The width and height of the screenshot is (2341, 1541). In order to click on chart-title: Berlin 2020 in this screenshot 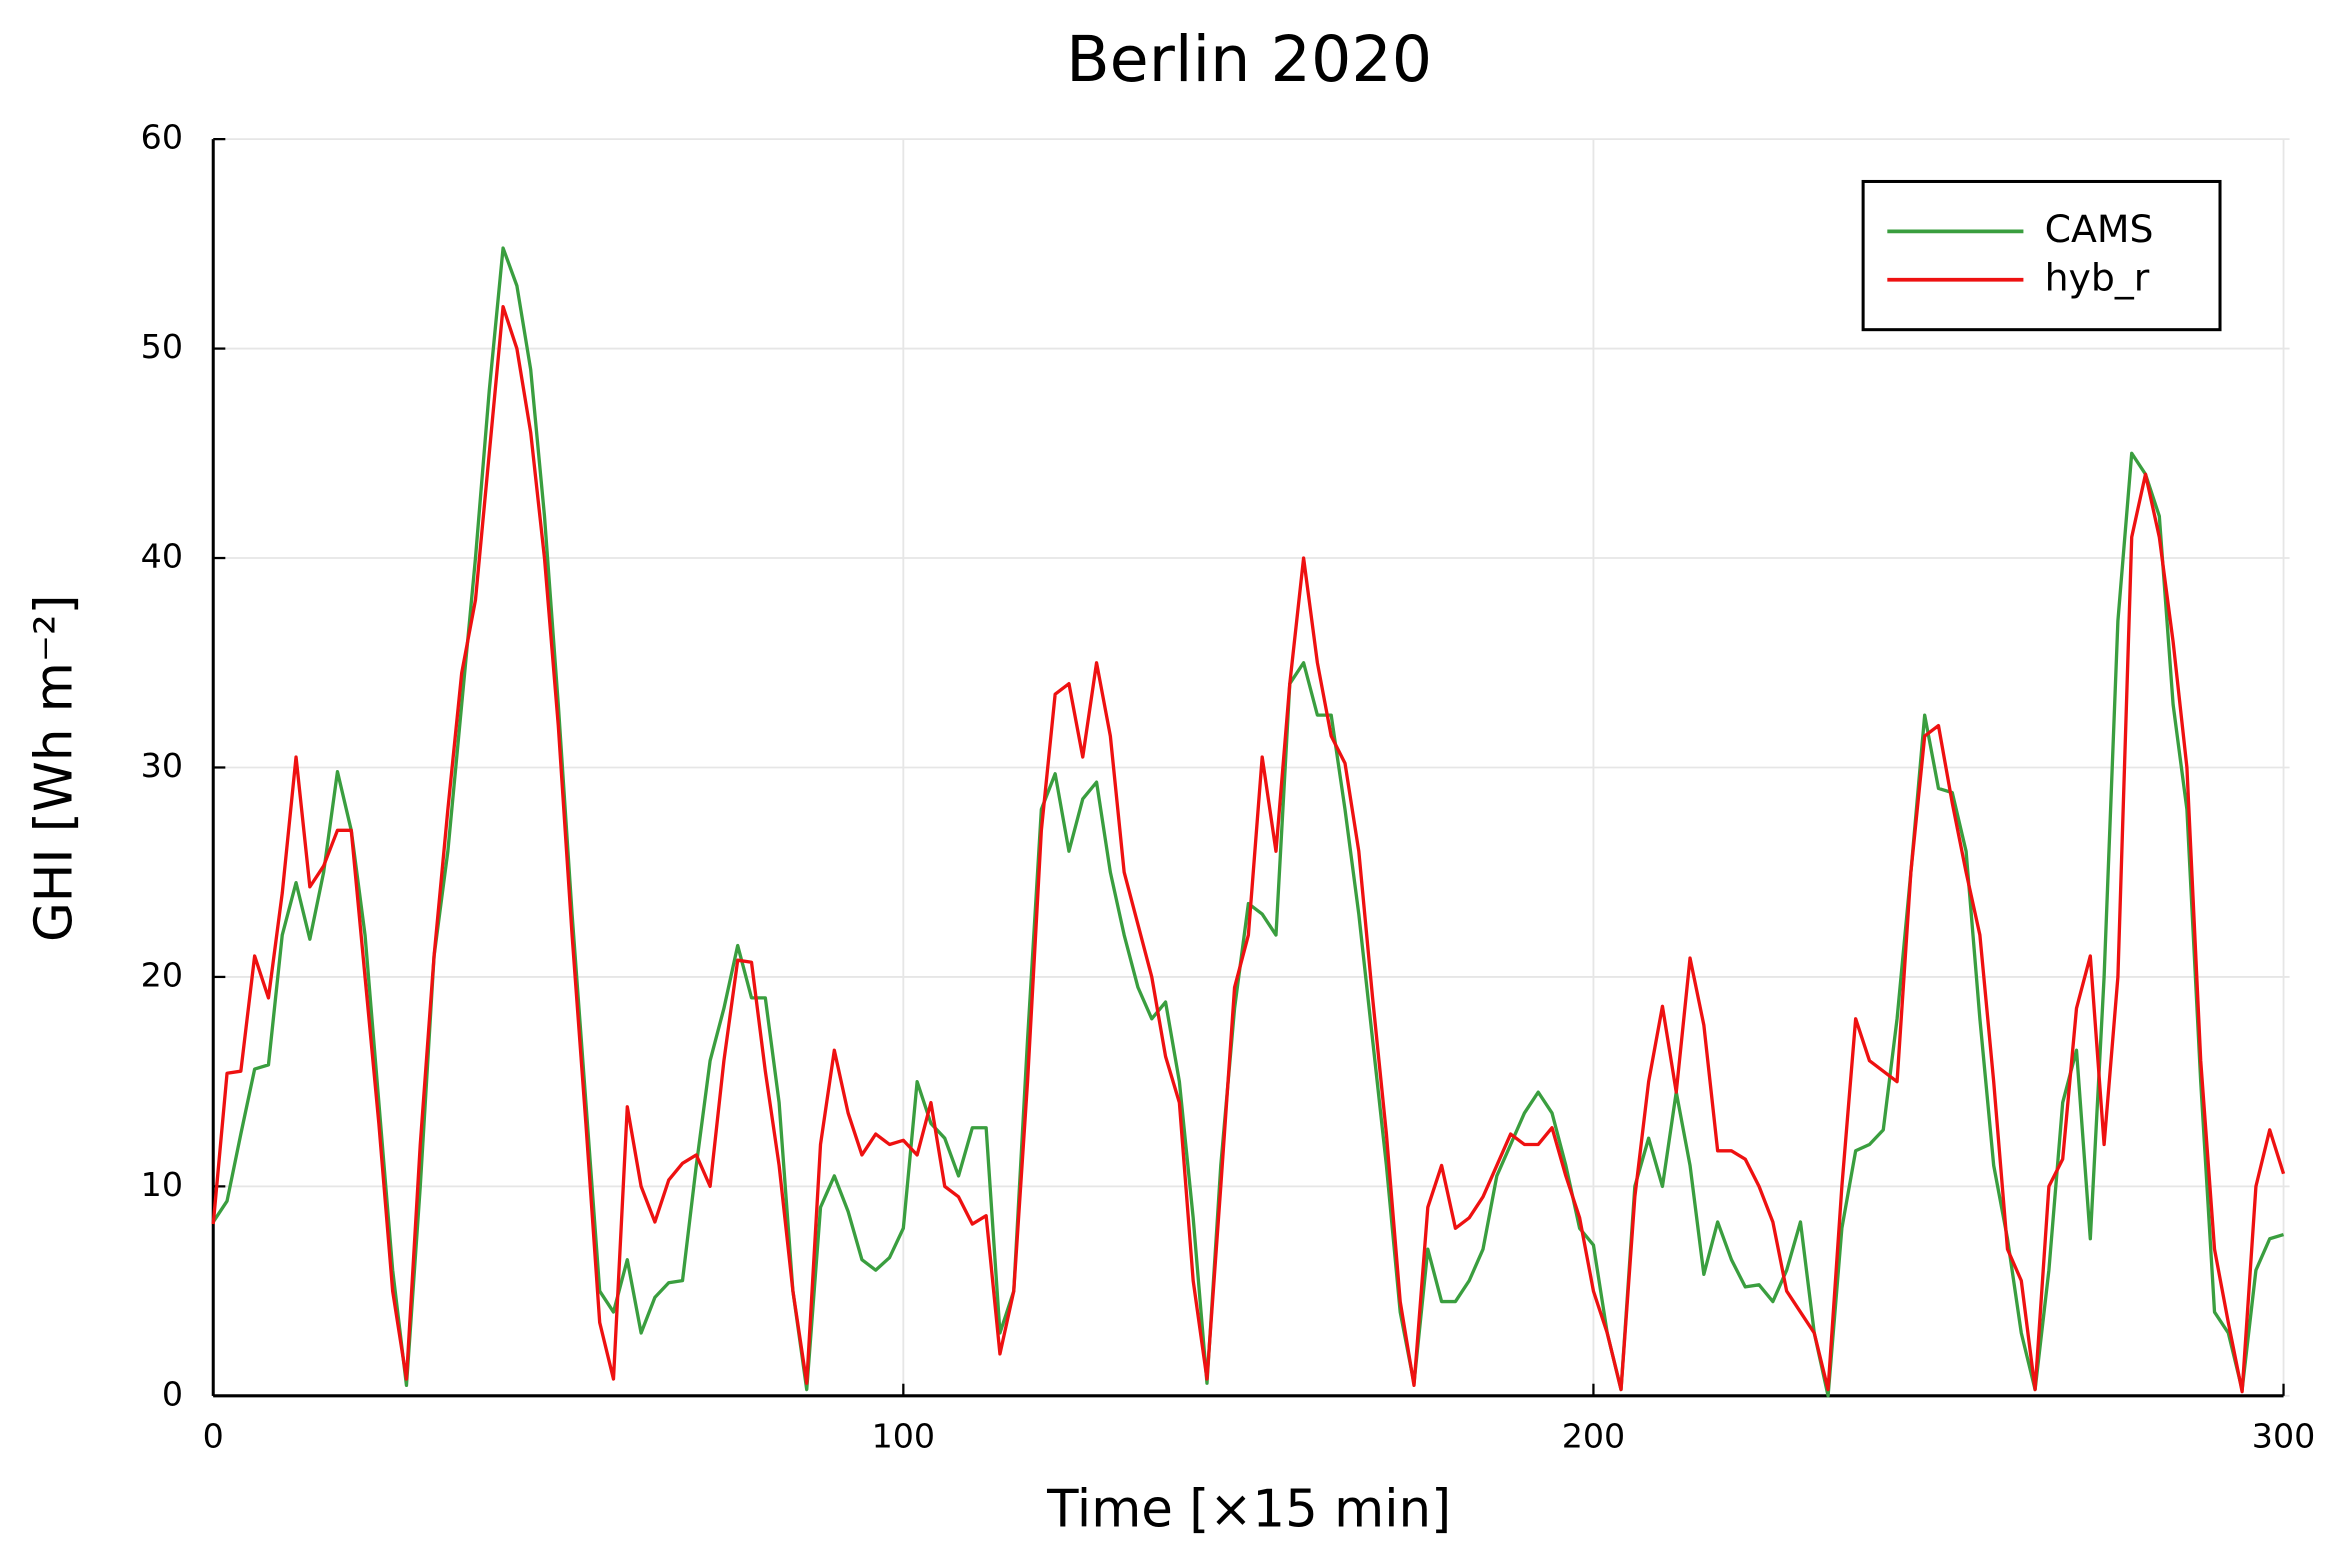, I will do `click(1249, 59)`.